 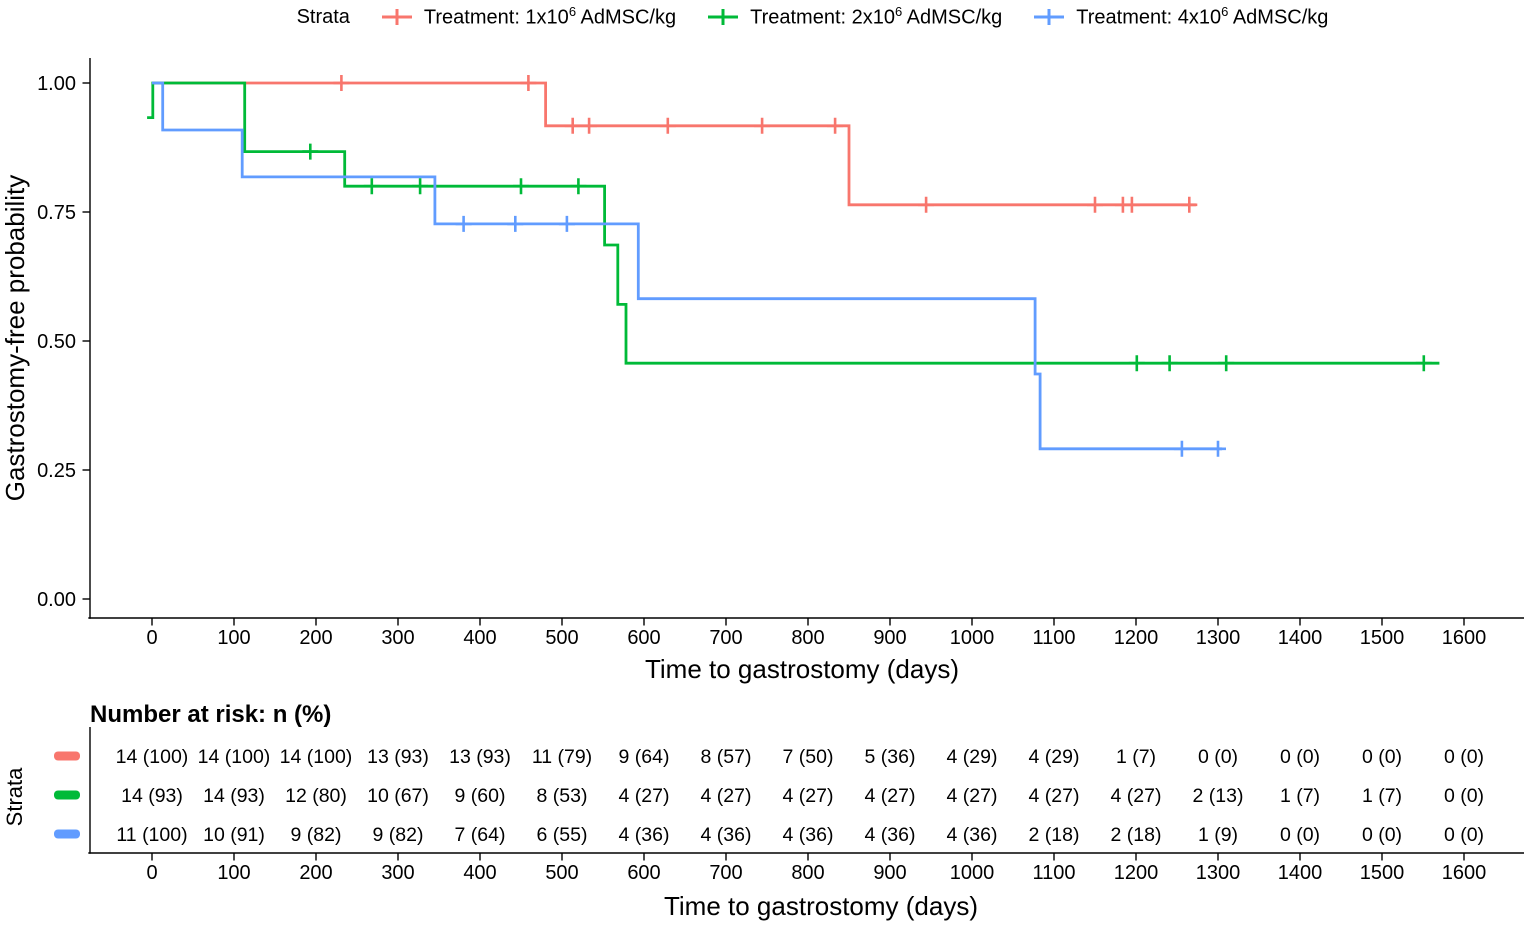 I want to click on risk-count-cell: 8 (53), so click(x=562, y=796).